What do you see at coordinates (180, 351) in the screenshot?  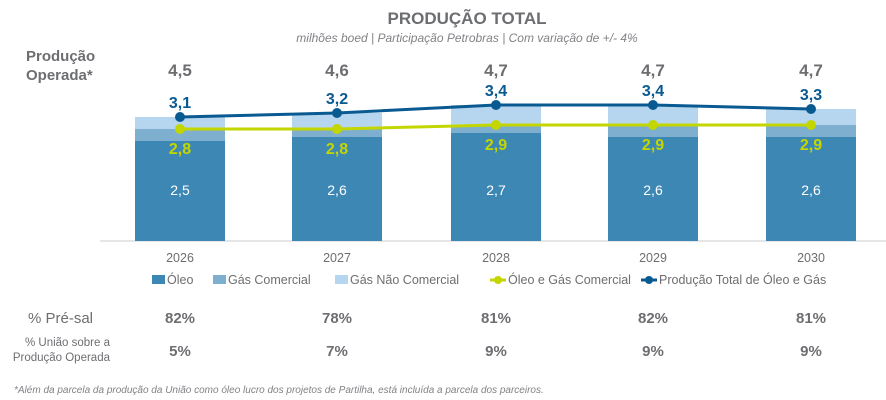 I see `uniao-value: 5%` at bounding box center [180, 351].